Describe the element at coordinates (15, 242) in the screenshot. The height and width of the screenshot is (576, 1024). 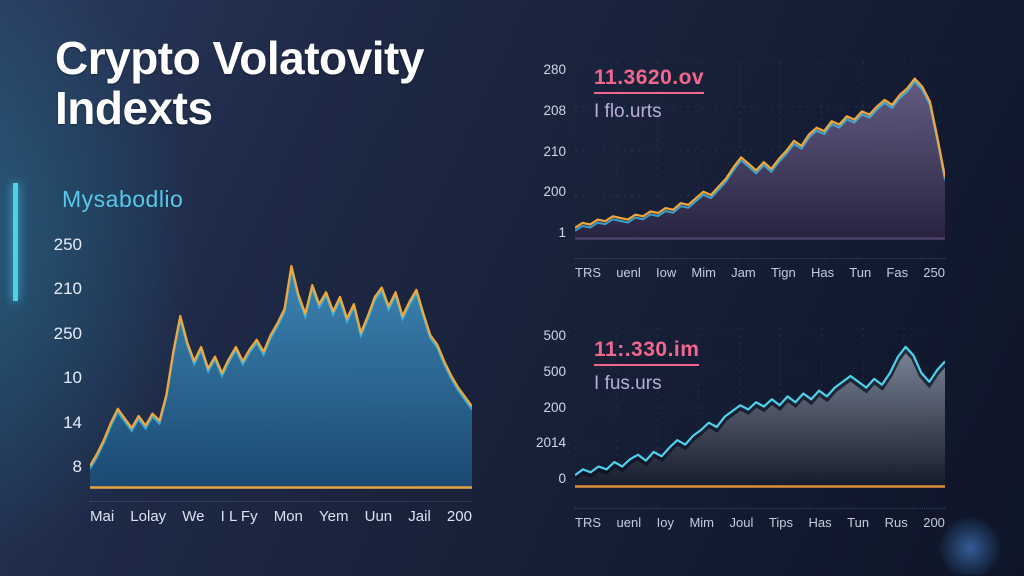
I see `accent-bar` at that location.